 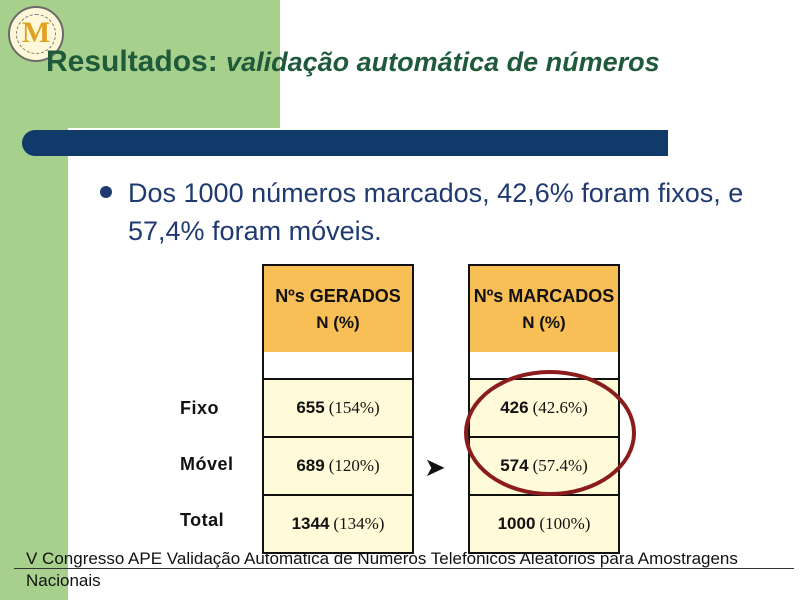 I want to click on title-underline-bar, so click(x=345, y=143).